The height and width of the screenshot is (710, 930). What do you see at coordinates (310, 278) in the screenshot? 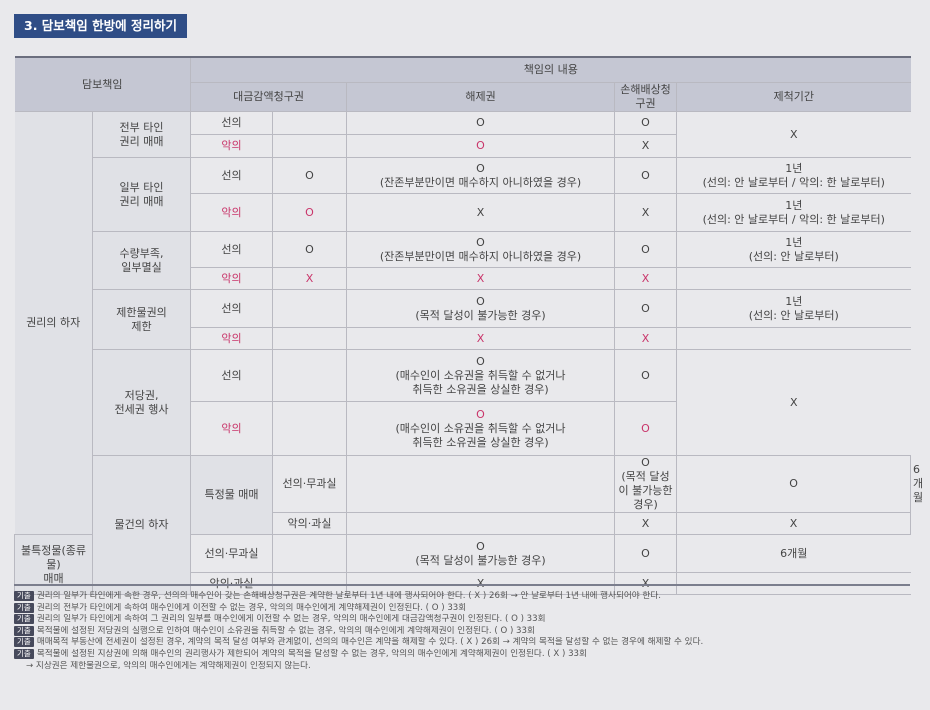
I see `price-reduction-value: X` at bounding box center [310, 278].